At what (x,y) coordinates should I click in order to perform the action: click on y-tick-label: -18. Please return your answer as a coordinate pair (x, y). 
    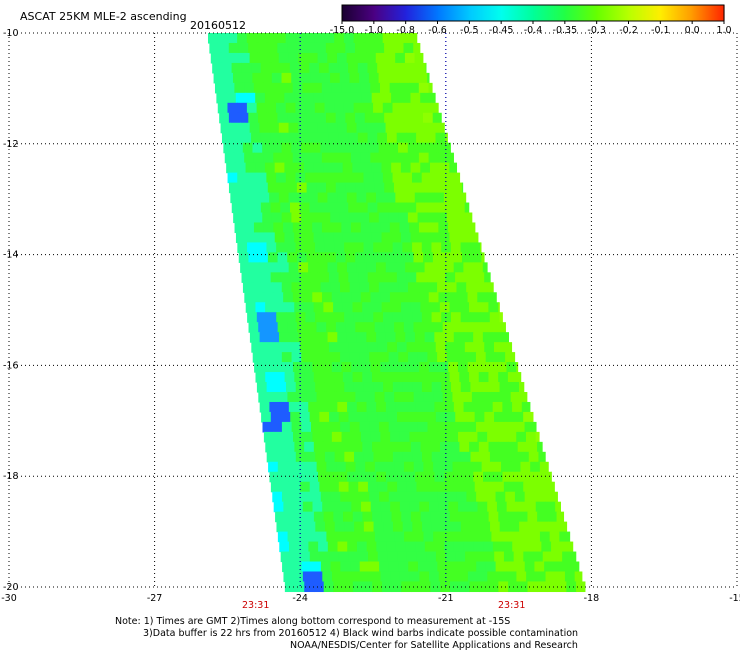
    Looking at the image, I should click on (11, 476).